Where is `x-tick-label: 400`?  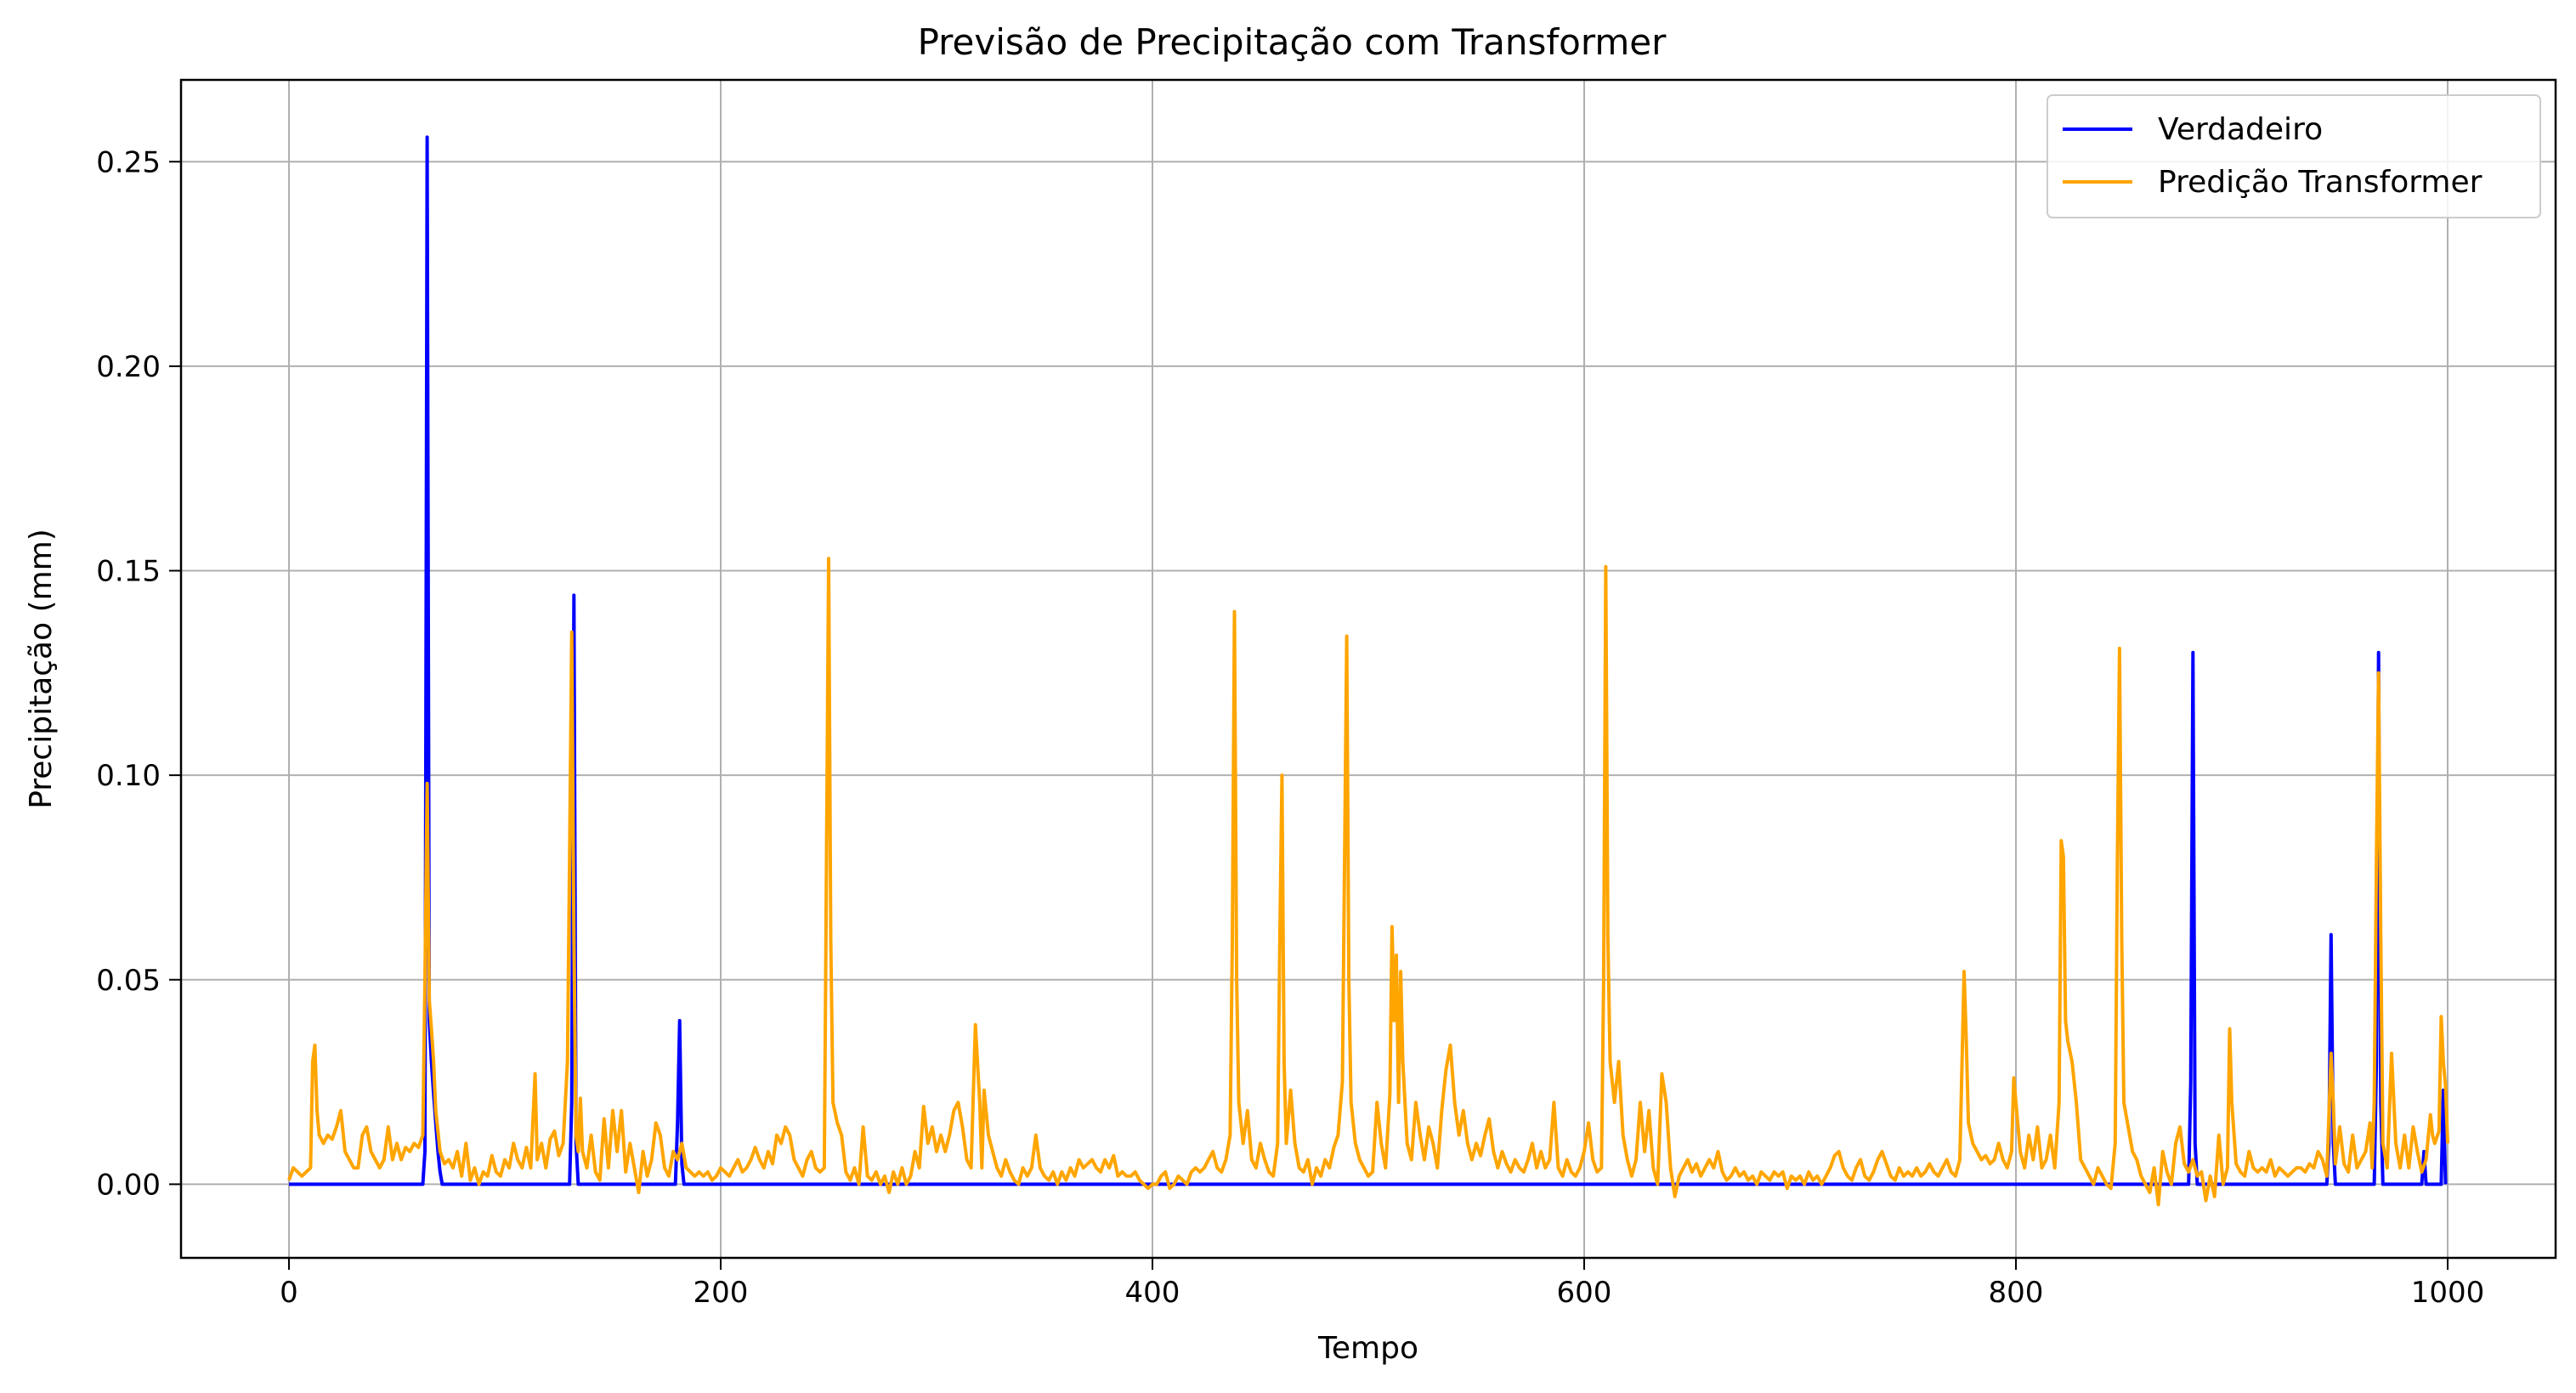 x-tick-label: 400 is located at coordinates (1152, 1293).